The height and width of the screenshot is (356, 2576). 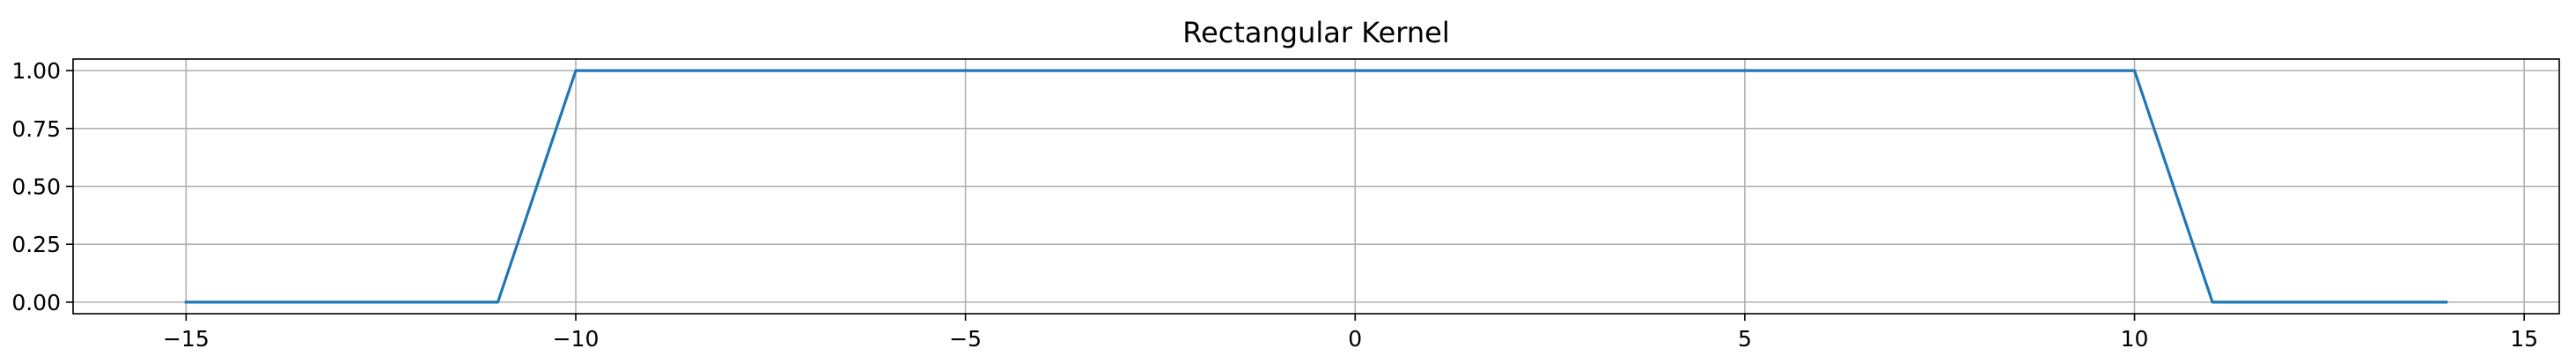 What do you see at coordinates (1315, 33) in the screenshot?
I see `chart-title: Rectangular Kernel` at bounding box center [1315, 33].